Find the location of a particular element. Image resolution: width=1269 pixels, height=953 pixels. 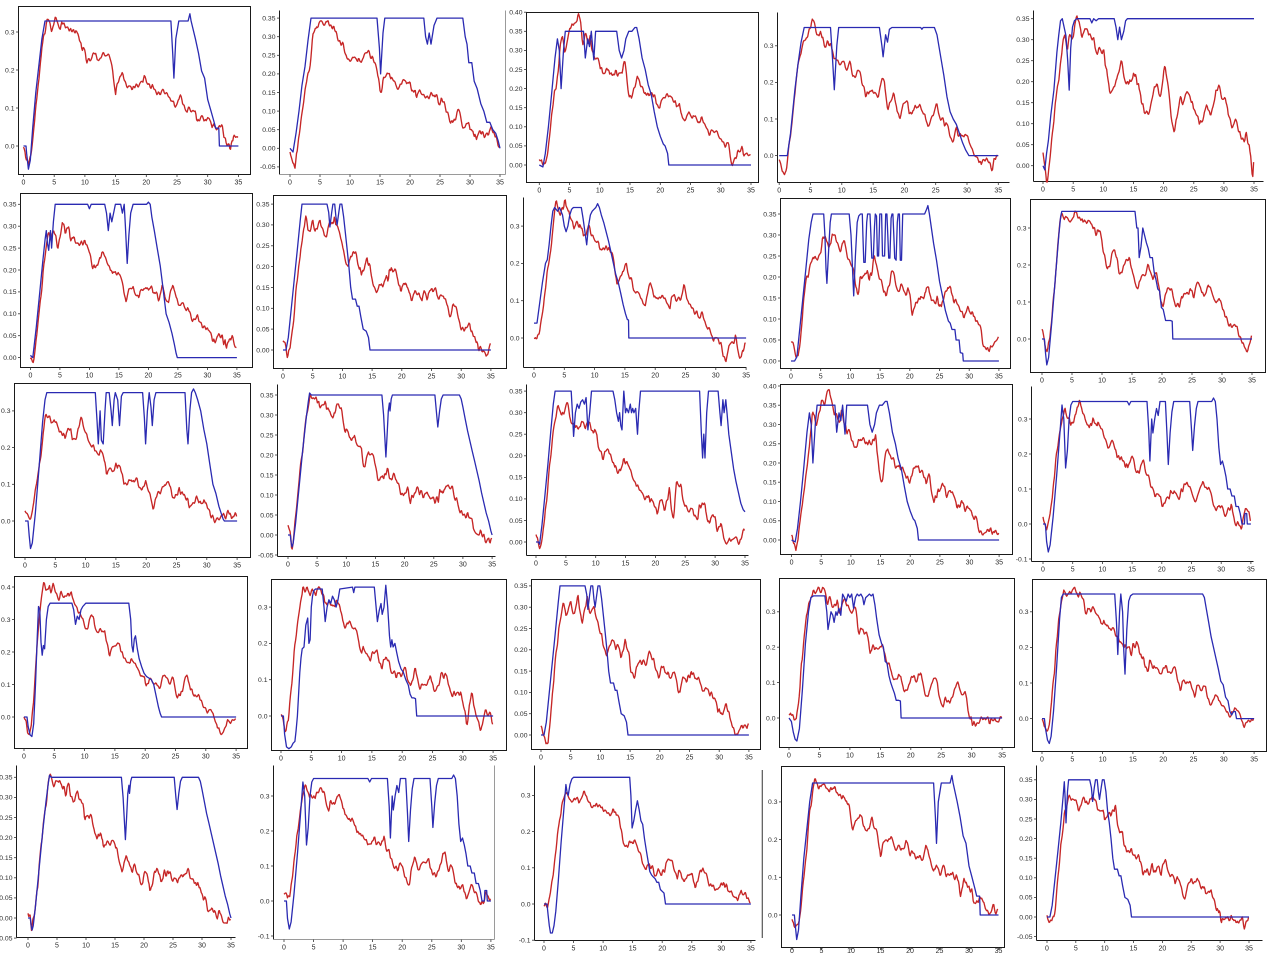

svg-text: 0.30 is located at coordinates (1022, 40).